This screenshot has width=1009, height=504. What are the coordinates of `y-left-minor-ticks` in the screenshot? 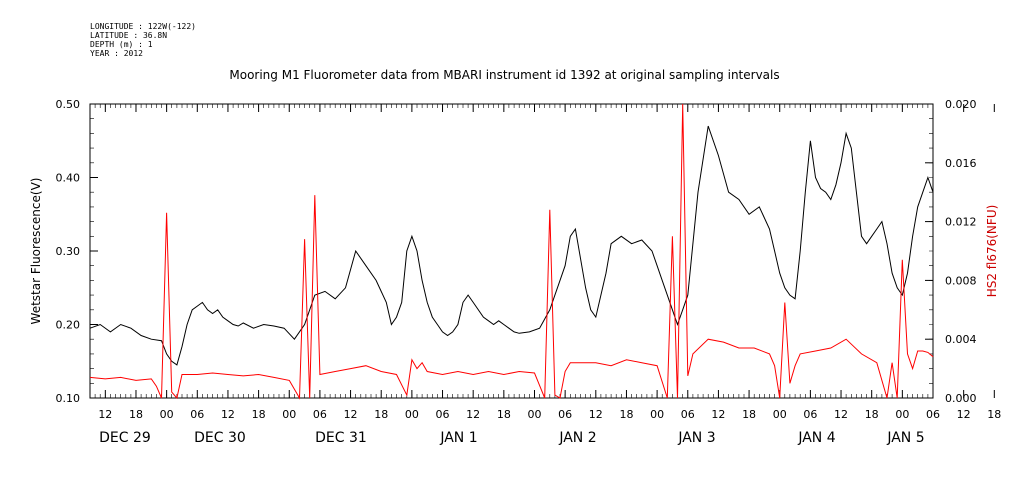 It's located at (92, 251).